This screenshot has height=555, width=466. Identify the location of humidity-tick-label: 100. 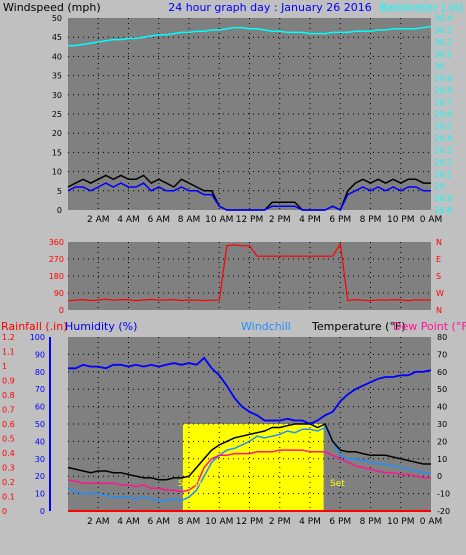
(37, 337).